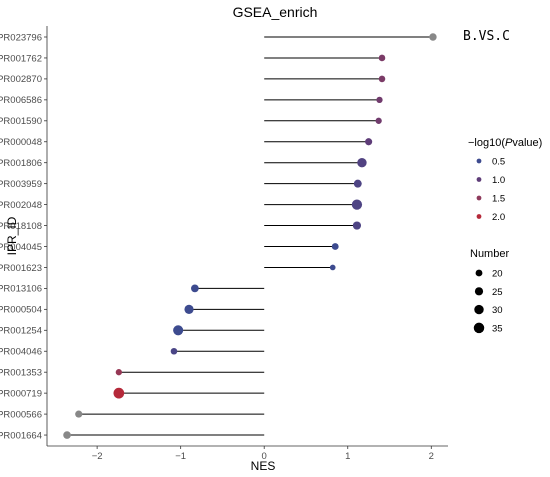  I want to click on lollipop-IPR001590, so click(323, 120).